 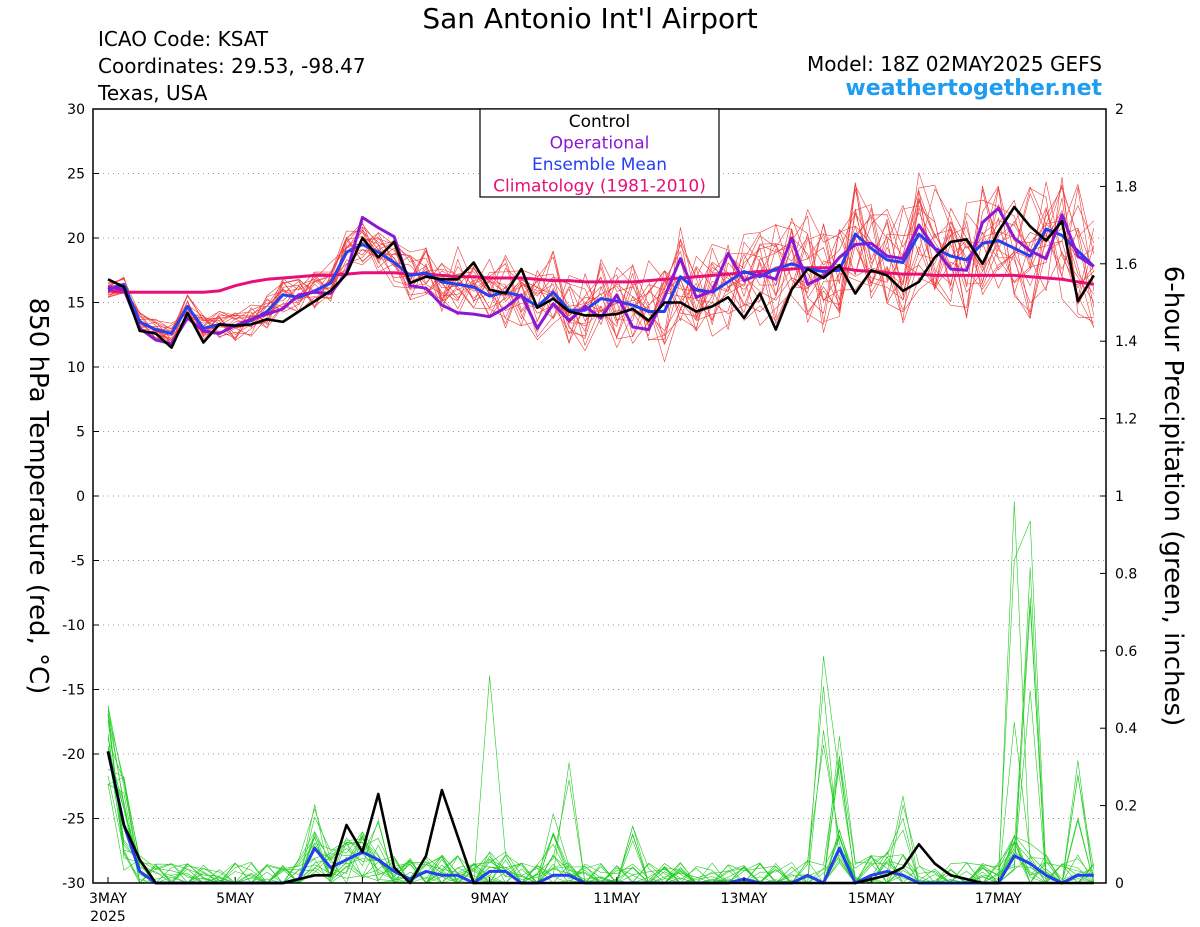 I want to click on y-tick-label: 20, so click(x=76, y=239).